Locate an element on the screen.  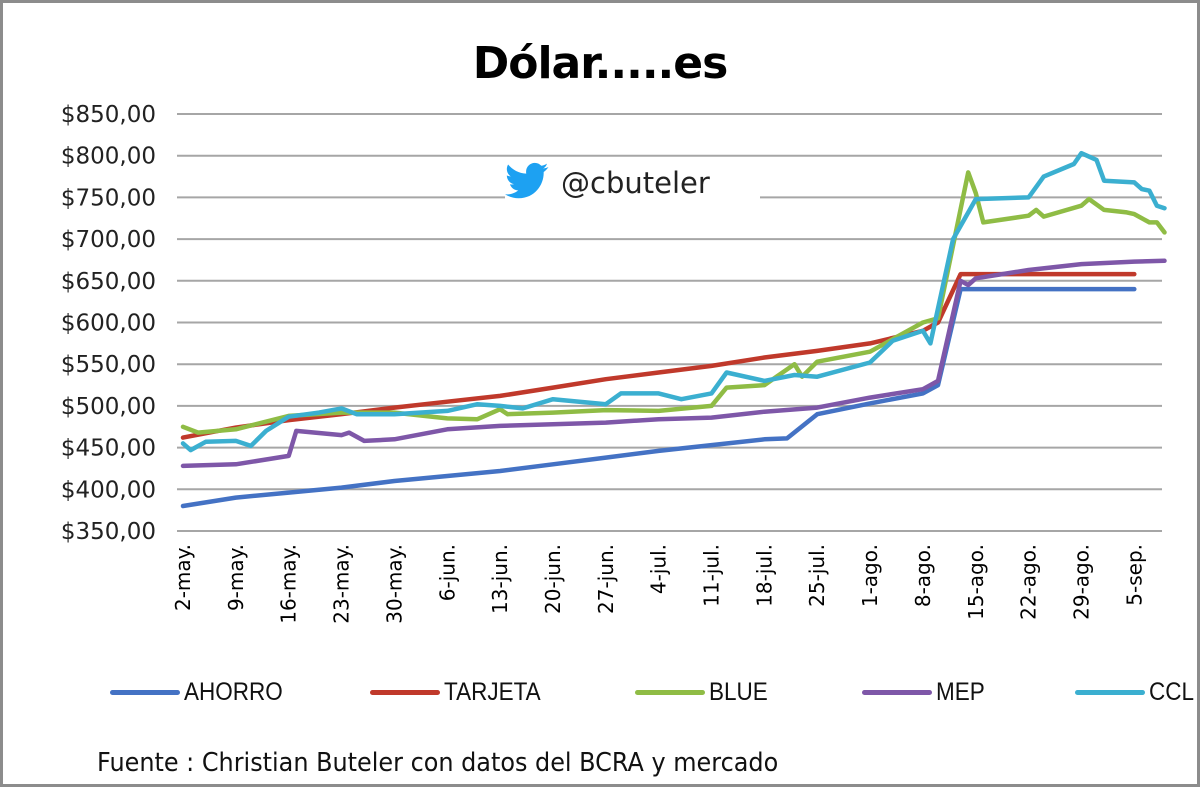
x-tick-label: 27-jun. is located at coordinates (606, 579).